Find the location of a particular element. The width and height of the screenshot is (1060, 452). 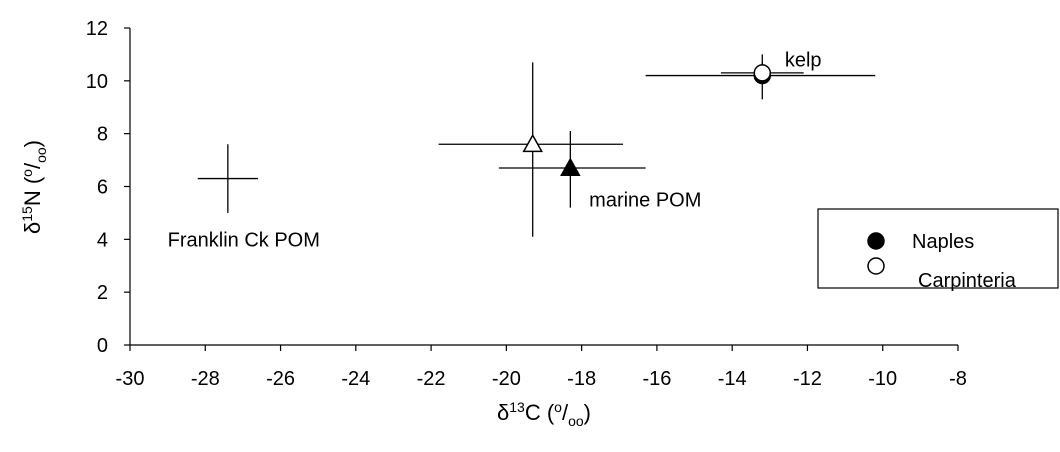

x-tick-label: -20 is located at coordinates (506, 379).